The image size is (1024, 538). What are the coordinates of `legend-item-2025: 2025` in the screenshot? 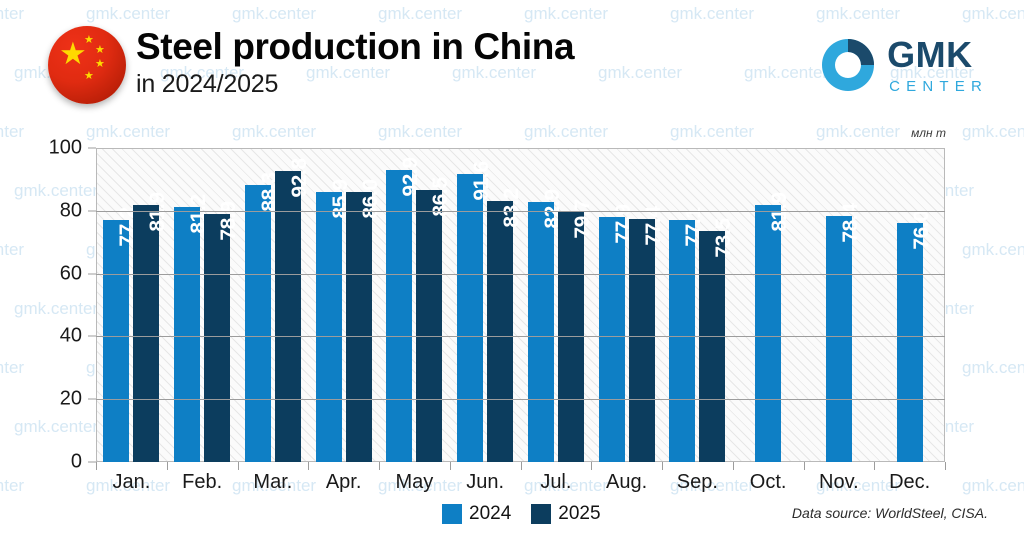 It's located at (566, 514).